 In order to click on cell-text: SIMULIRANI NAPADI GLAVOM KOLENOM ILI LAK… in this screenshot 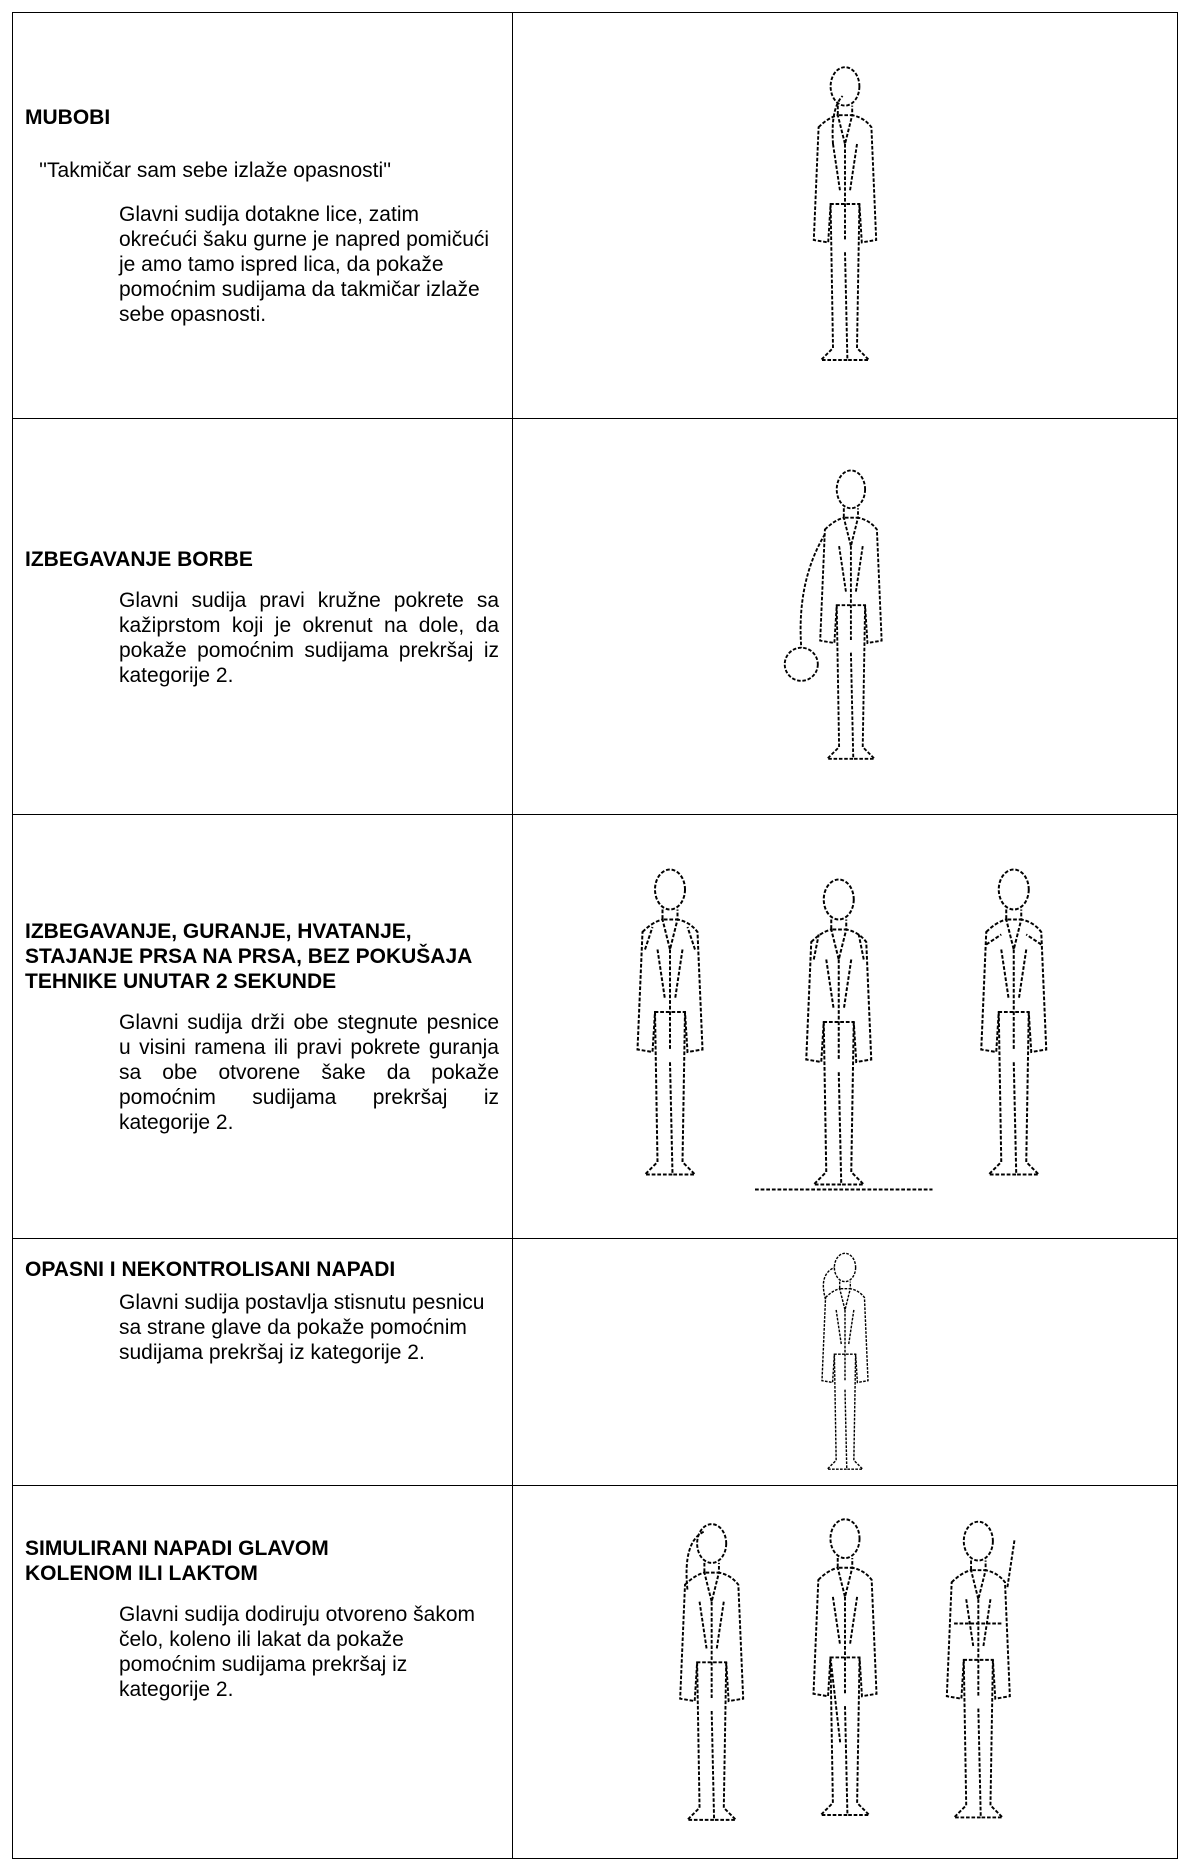, I will do `click(263, 1672)`.